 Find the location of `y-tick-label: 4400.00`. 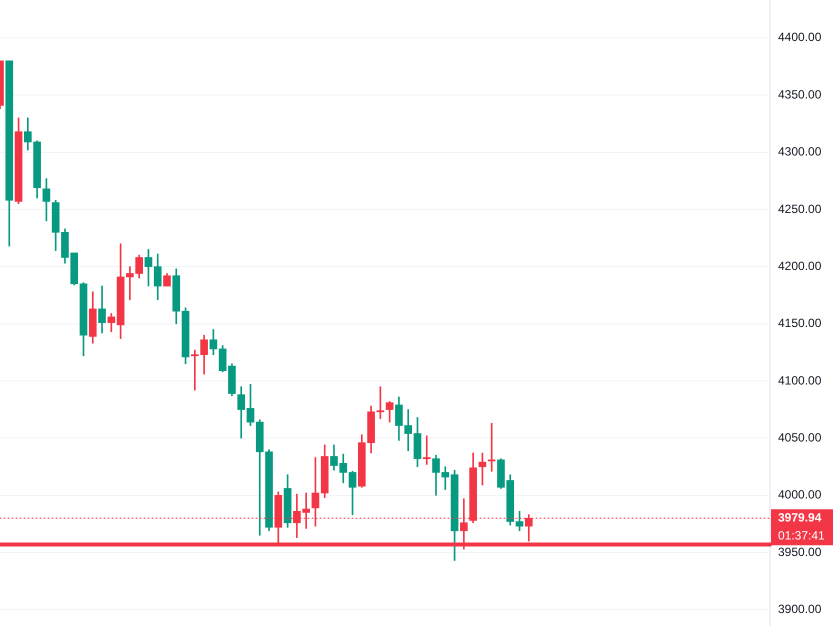

y-tick-label: 4400.00 is located at coordinates (800, 37).